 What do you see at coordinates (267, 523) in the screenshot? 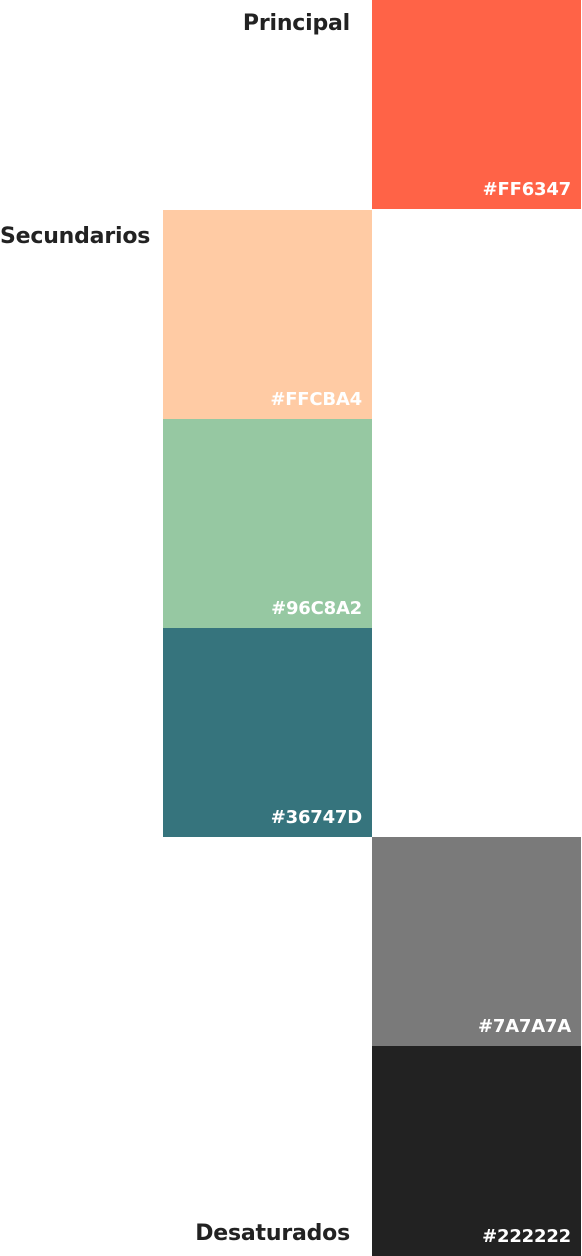
I see `color-swatch-secundario-2: #96C8A2` at bounding box center [267, 523].